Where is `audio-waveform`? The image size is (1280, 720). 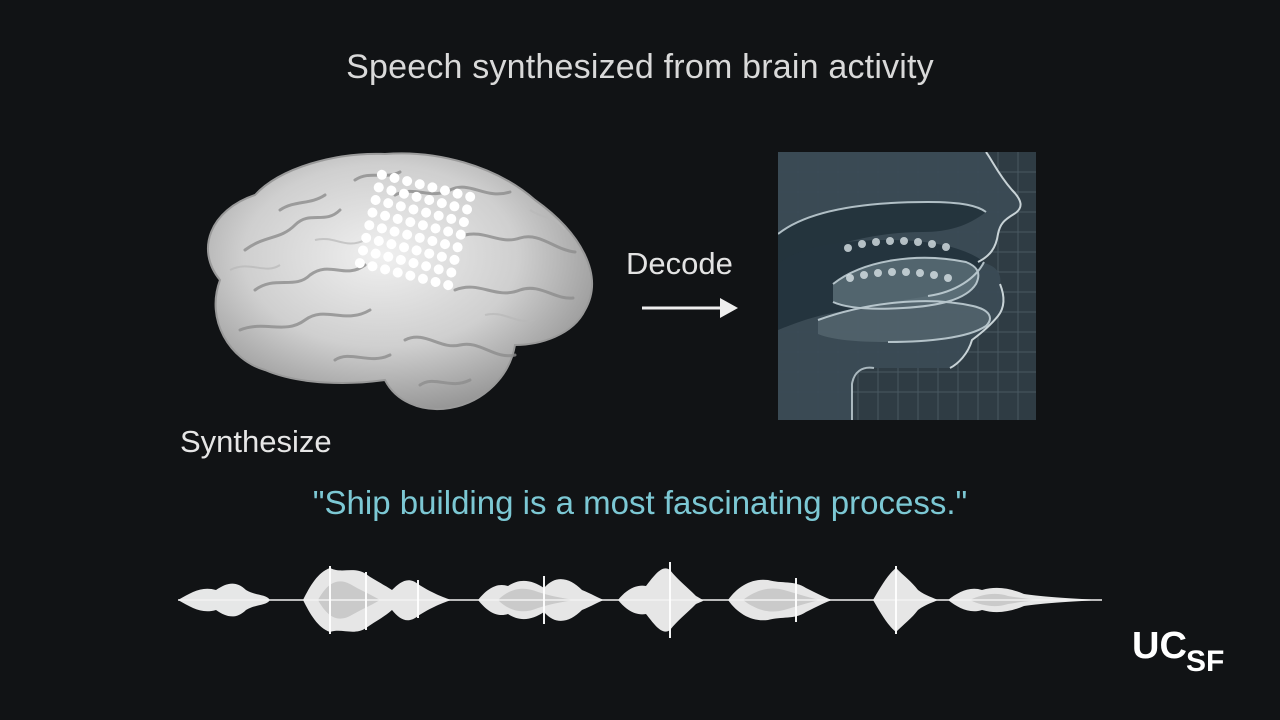 audio-waveform is located at coordinates (640, 600).